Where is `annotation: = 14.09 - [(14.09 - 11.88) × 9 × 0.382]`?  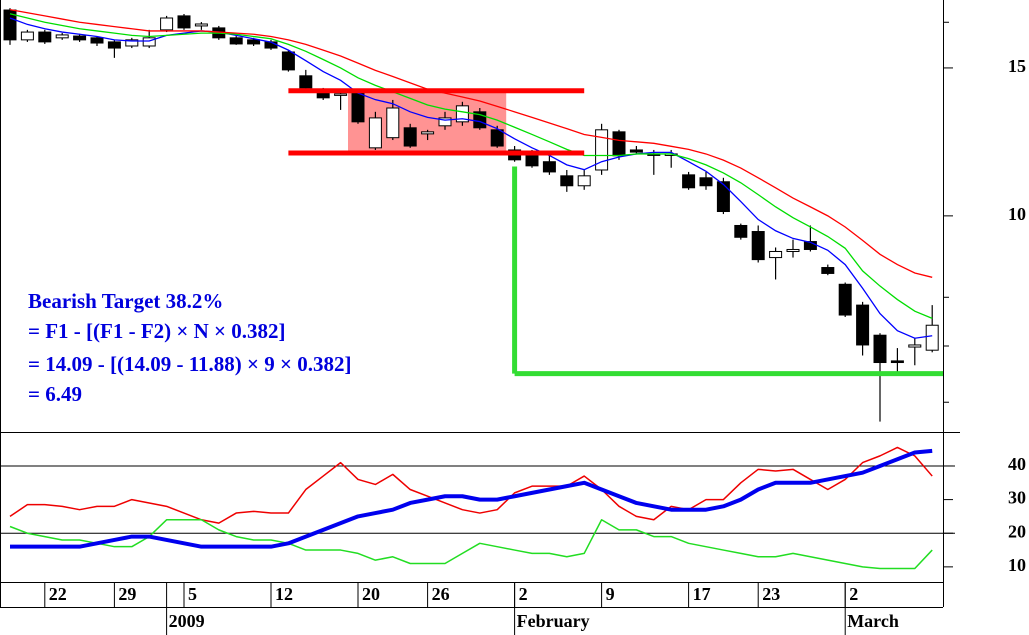 annotation: = 14.09 - [(14.09 - 11.88) × 9 × 0.382] is located at coordinates (189, 364).